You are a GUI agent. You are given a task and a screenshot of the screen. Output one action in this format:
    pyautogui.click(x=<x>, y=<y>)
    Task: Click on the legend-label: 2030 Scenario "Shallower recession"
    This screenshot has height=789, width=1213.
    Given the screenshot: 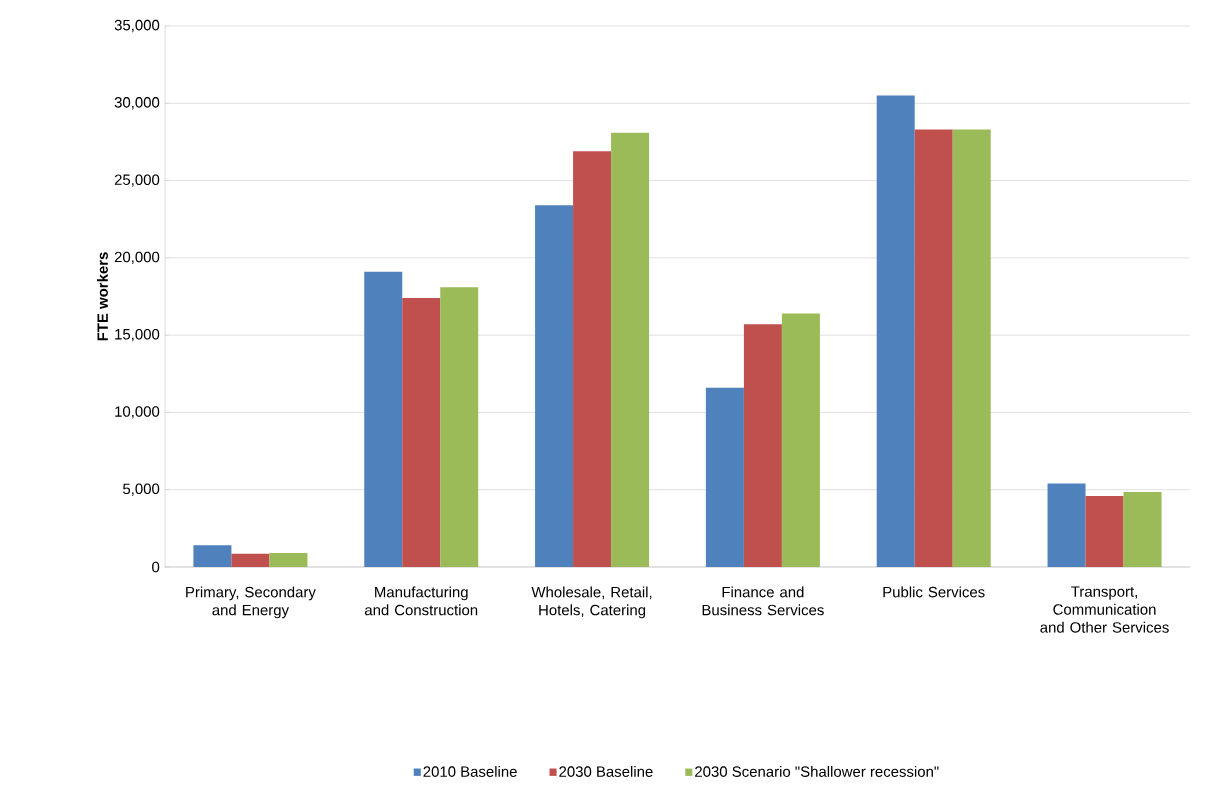 What is the action you would take?
    pyautogui.click(x=817, y=771)
    